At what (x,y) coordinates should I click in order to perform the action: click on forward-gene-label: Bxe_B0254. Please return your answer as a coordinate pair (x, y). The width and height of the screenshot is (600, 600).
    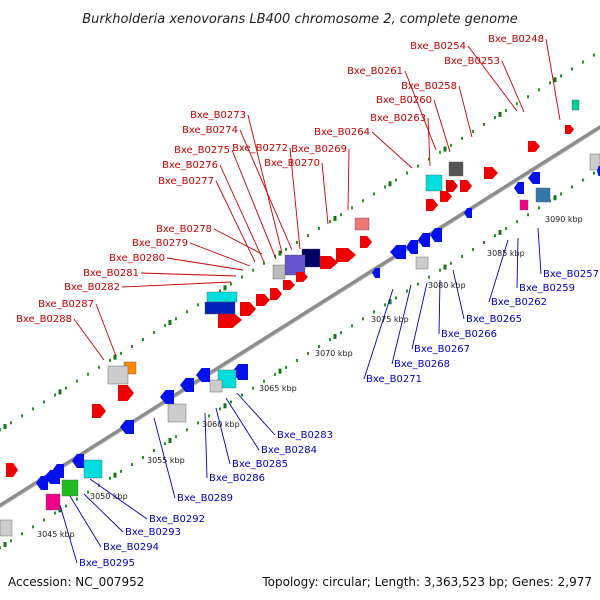
    Looking at the image, I should click on (438, 46).